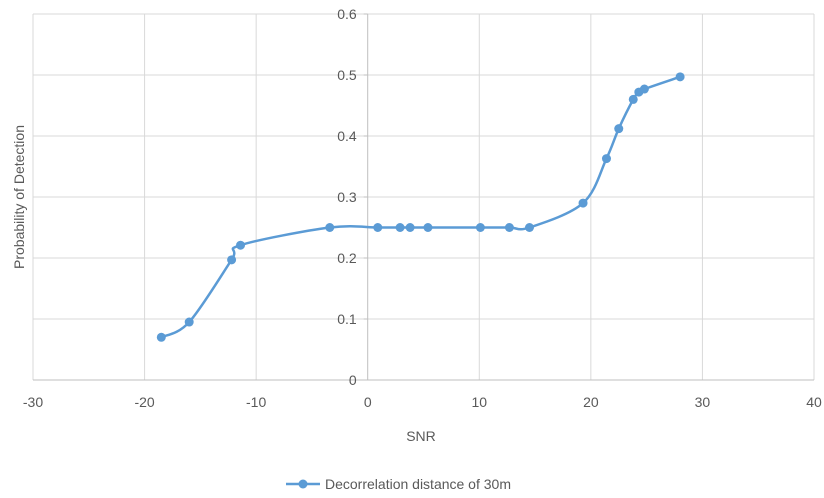 The height and width of the screenshot is (498, 824). What do you see at coordinates (353, 380) in the screenshot?
I see `y-tick-label: 0` at bounding box center [353, 380].